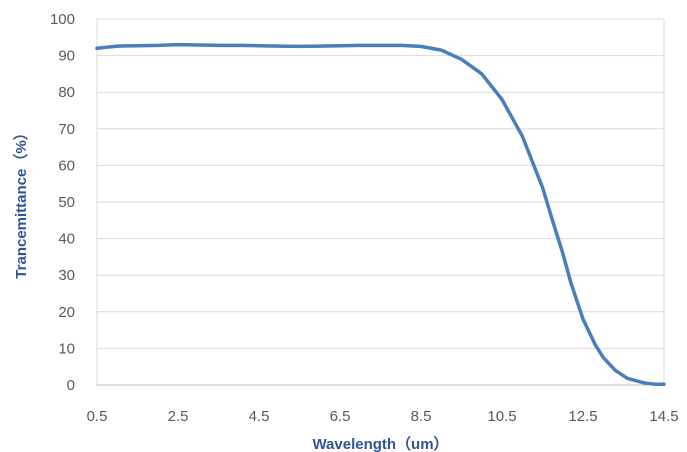  I want to click on y-tick-label: 30, so click(66, 275).